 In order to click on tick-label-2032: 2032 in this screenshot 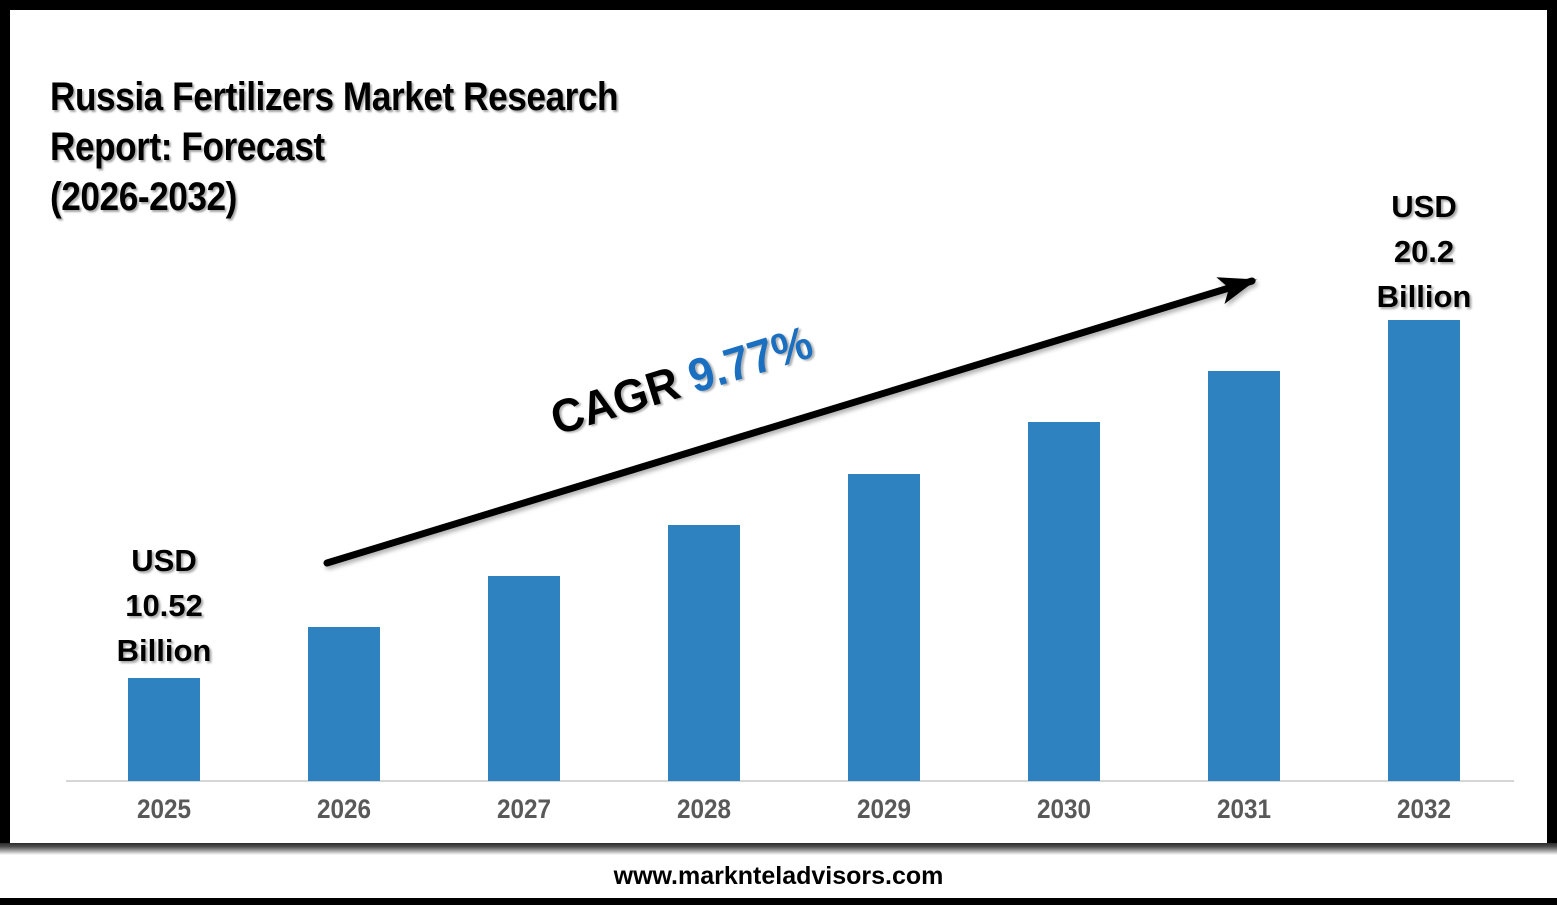, I will do `click(1424, 809)`.